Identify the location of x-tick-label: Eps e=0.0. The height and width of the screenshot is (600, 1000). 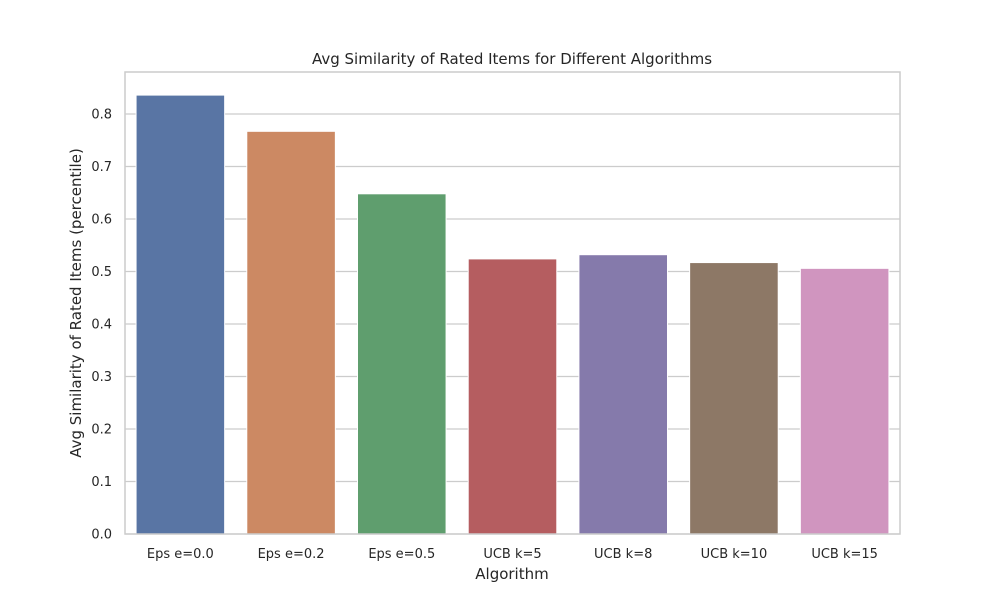
(180, 554).